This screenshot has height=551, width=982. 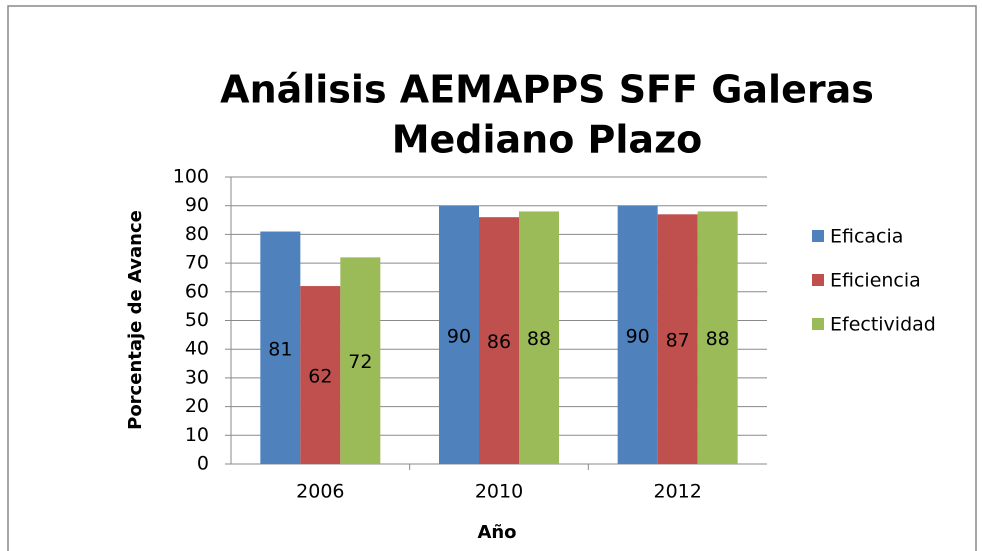 I want to click on y-tick-label: 70, so click(x=197, y=263).